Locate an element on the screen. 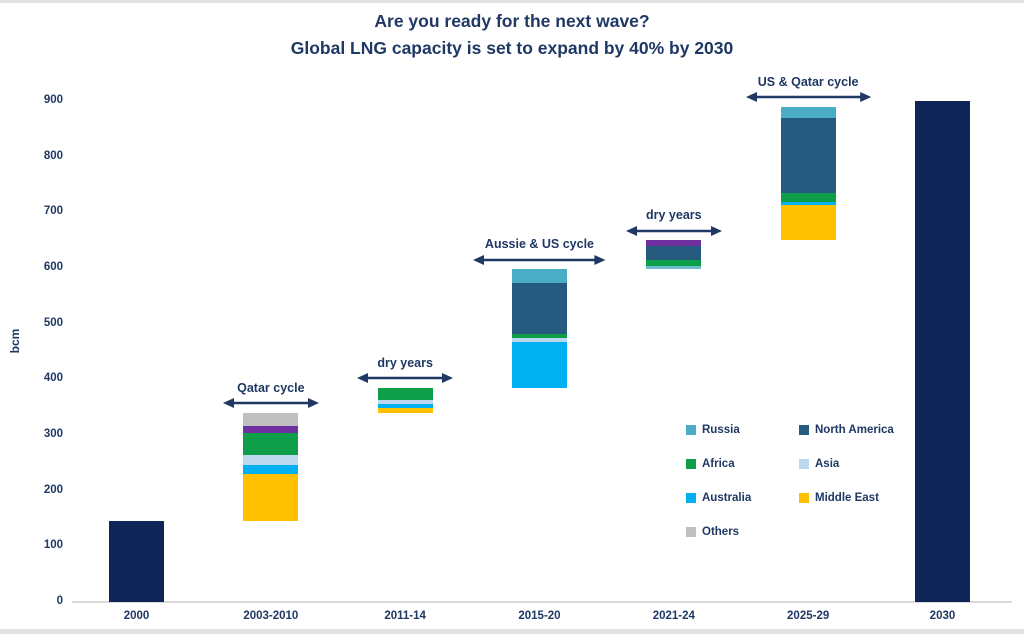 The width and height of the screenshot is (1024, 634). annotation-us-qatar-cycle: US & Qatar cycle is located at coordinates (808, 91).